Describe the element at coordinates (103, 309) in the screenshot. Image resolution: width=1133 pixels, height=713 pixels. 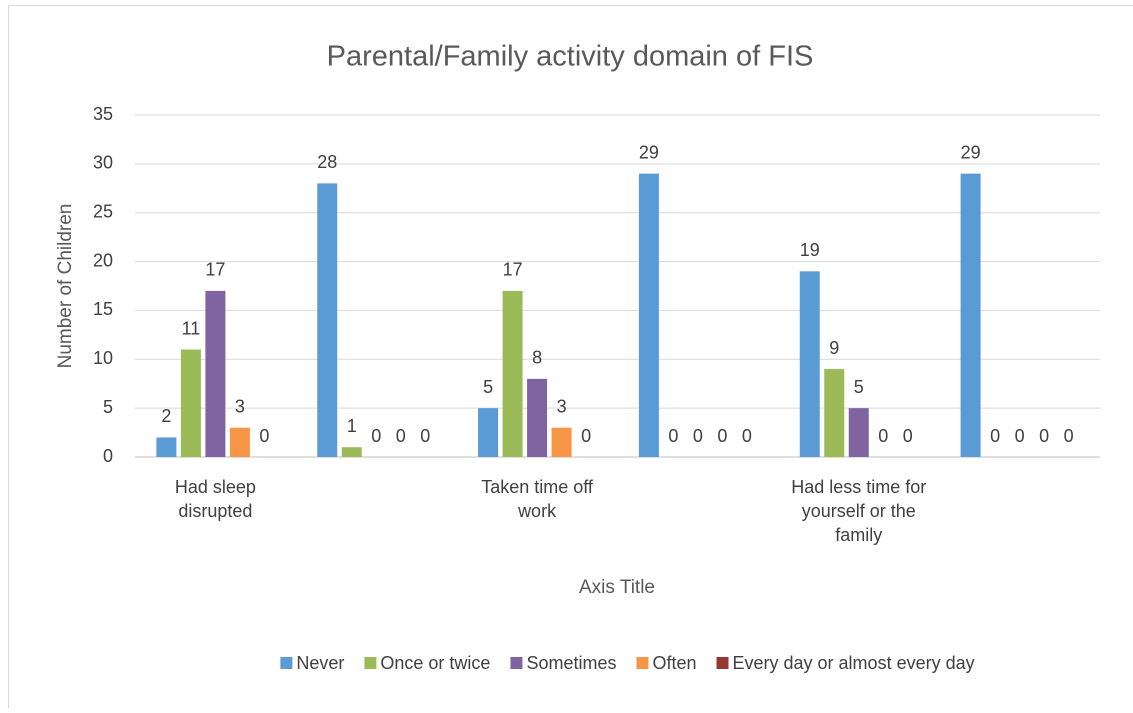
I see `y-tick-label: 15` at that location.